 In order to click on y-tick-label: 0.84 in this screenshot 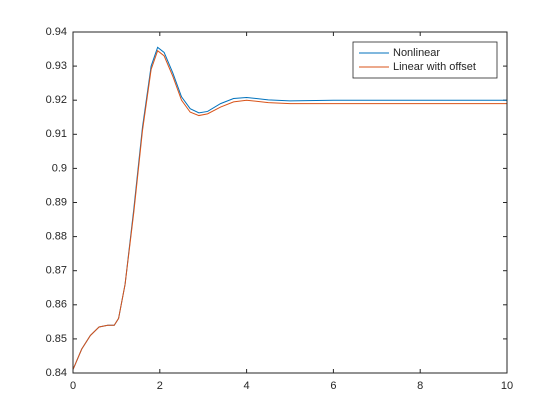, I will do `click(56, 373)`.